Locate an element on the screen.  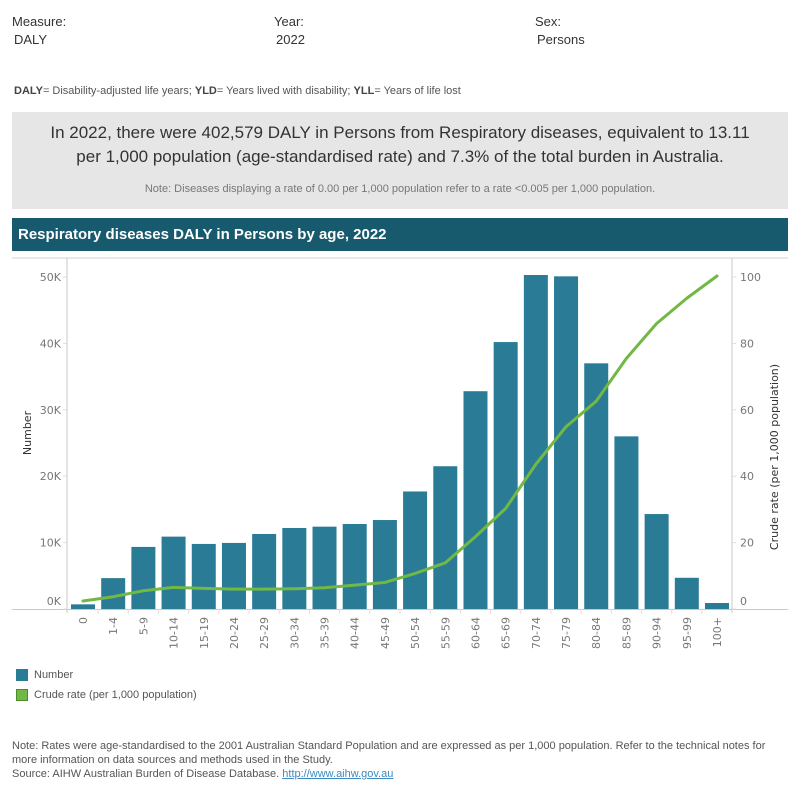
sex-label: Sex: is located at coordinates (548, 21).